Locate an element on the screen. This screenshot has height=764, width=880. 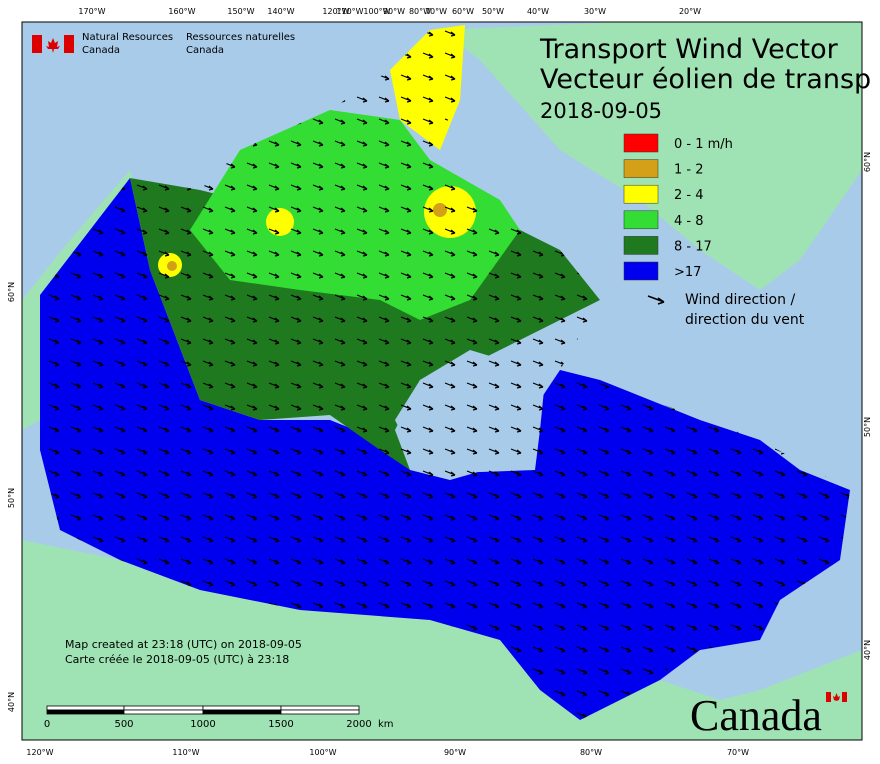
lon-label-top: 60°W is located at coordinates (463, 11).